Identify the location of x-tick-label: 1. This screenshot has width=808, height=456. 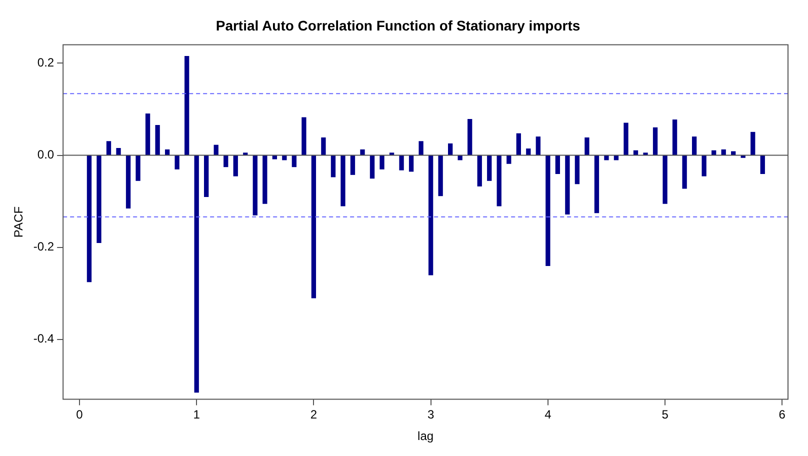
(196, 415).